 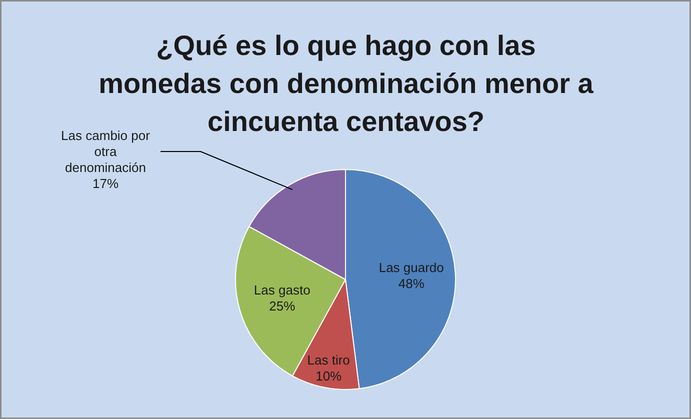 What do you see at coordinates (105, 183) in the screenshot?
I see `data-label: 17%` at bounding box center [105, 183].